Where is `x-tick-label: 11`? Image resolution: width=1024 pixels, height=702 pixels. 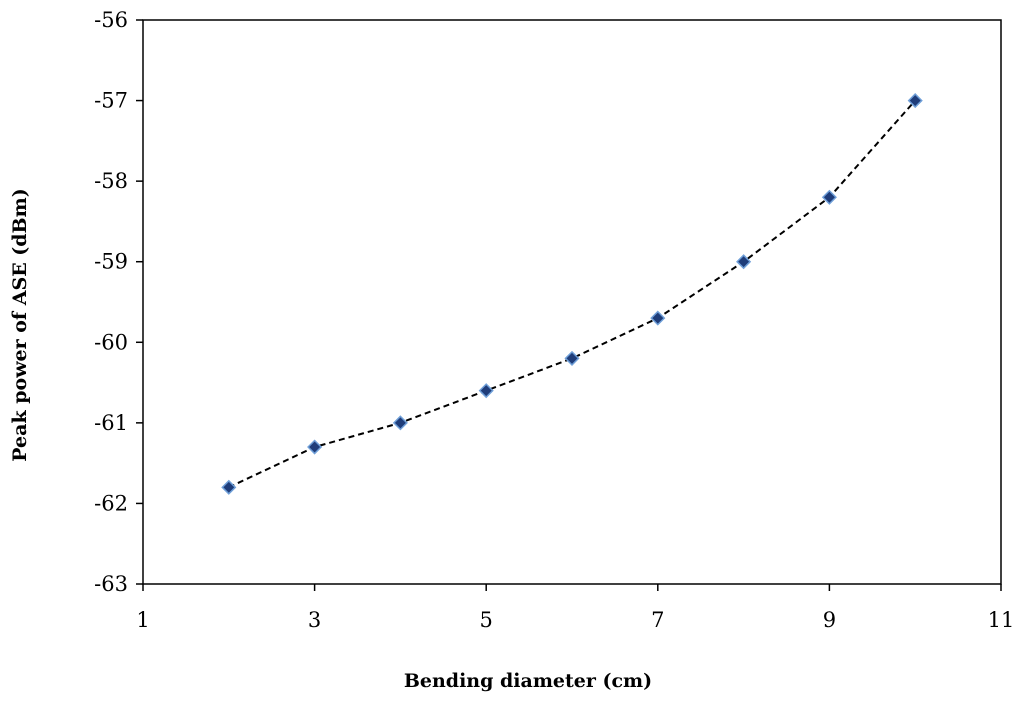
x-tick-label: 11 is located at coordinates (1001, 620).